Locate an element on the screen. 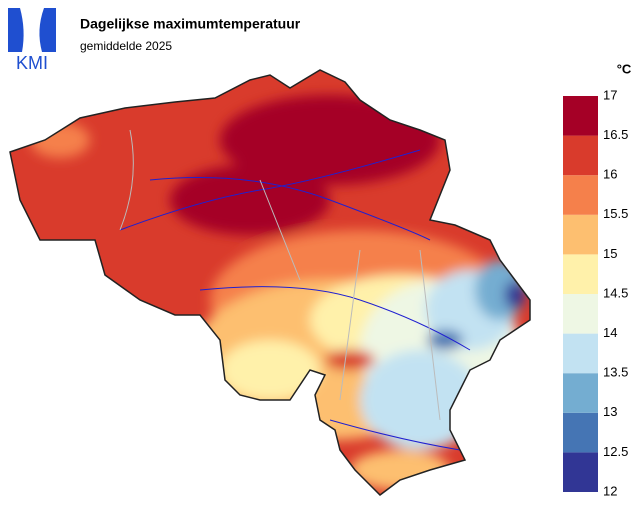 The image size is (640, 512). legend-label: 13 is located at coordinates (610, 411).